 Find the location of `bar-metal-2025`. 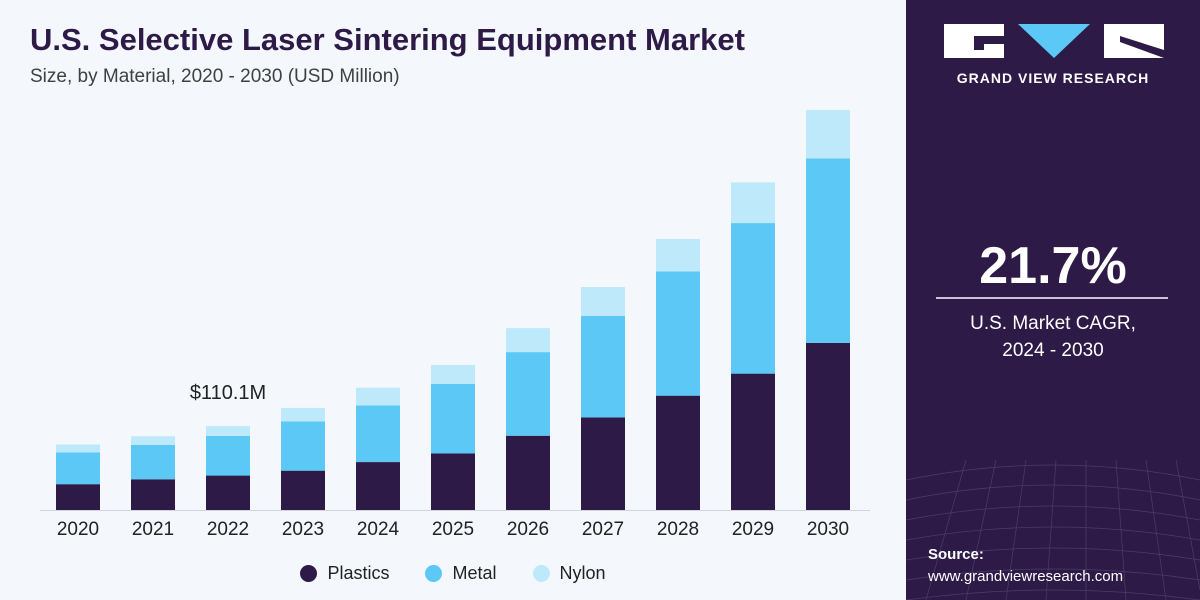

bar-metal-2025 is located at coordinates (453, 419).